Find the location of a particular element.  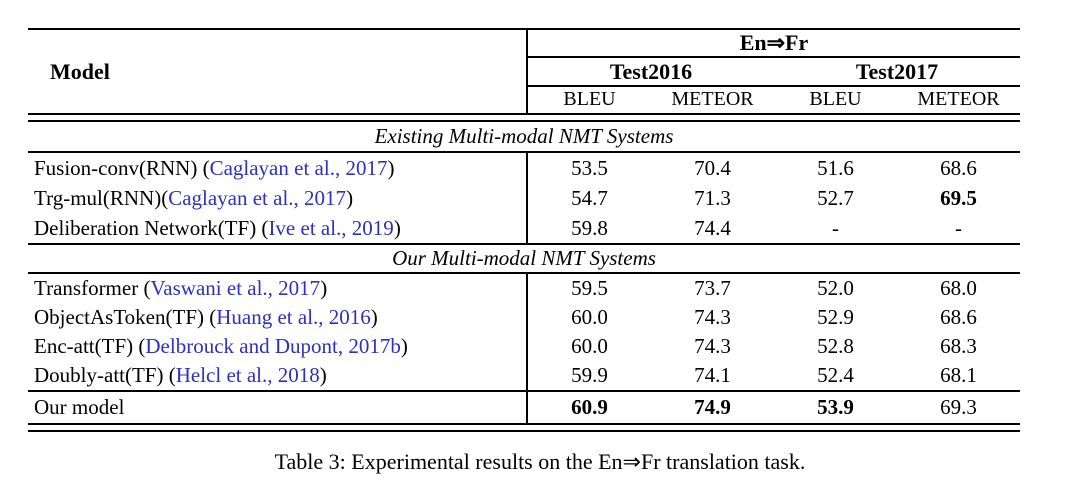

value-cell: 71.3 is located at coordinates (712, 198).